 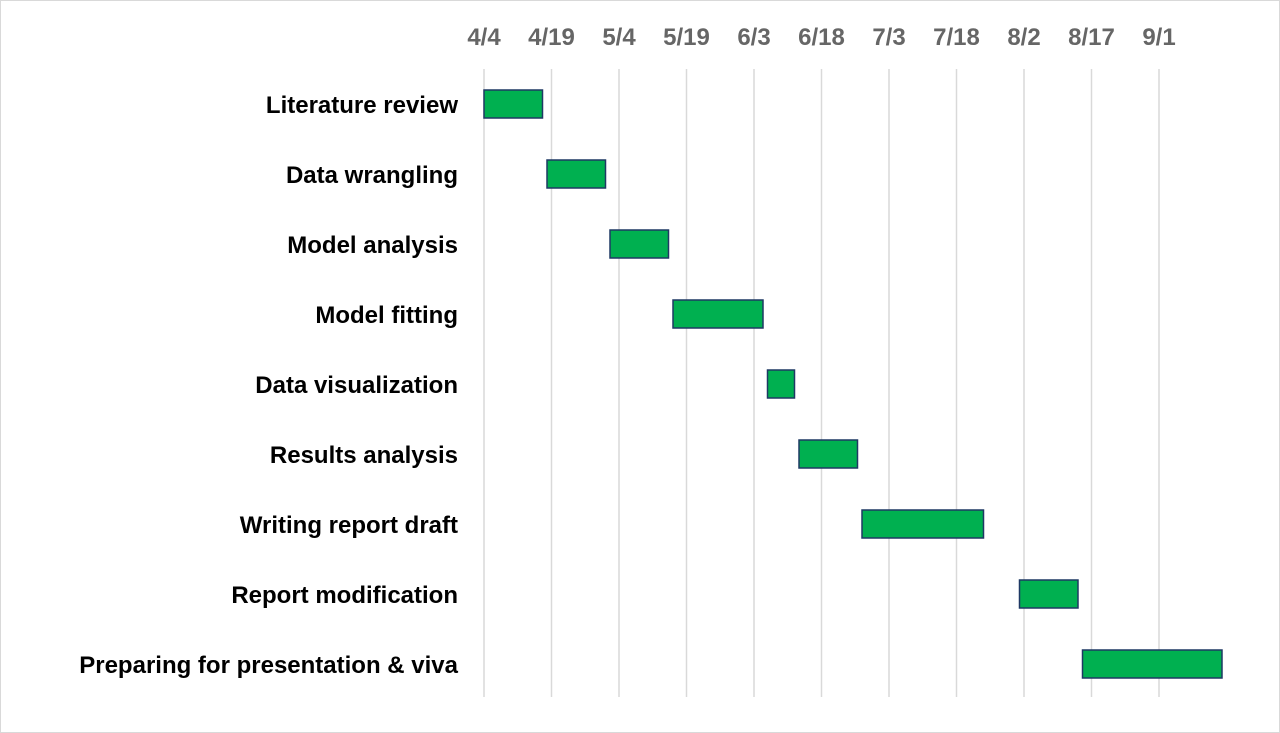 What do you see at coordinates (372, 245) in the screenshot?
I see `task-label: Model analysis` at bounding box center [372, 245].